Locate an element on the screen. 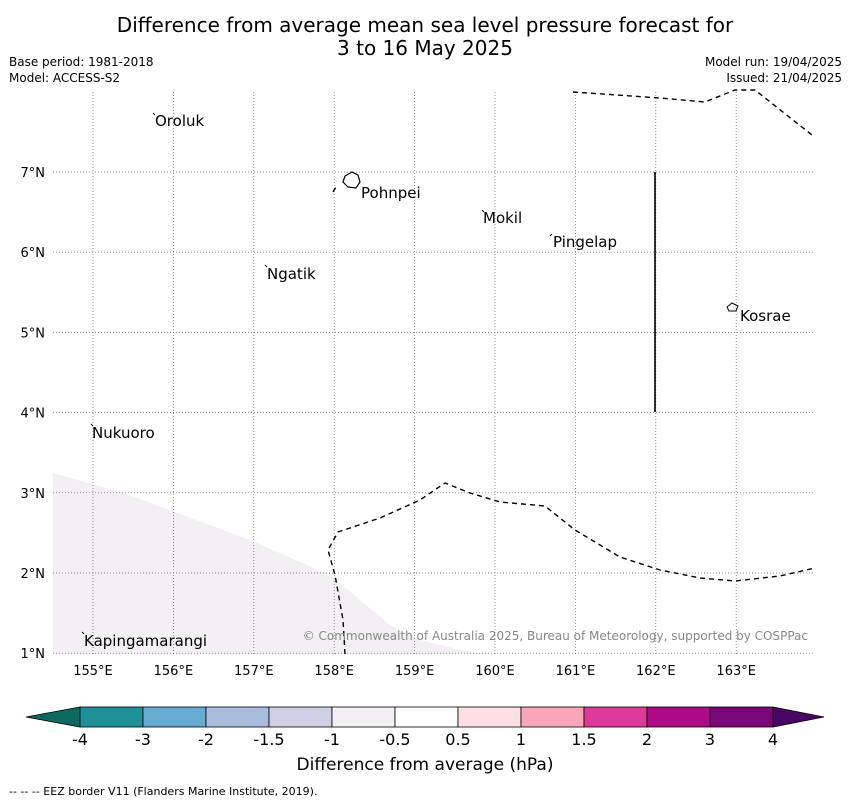 The height and width of the screenshot is (804, 850). place-label: Pingelap is located at coordinates (585, 242).